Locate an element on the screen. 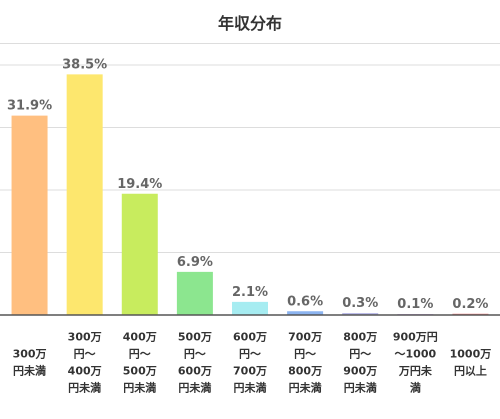 Image resolution: width=500 pixels, height=419 pixels. chart-title: 年収分布 is located at coordinates (249, 23).